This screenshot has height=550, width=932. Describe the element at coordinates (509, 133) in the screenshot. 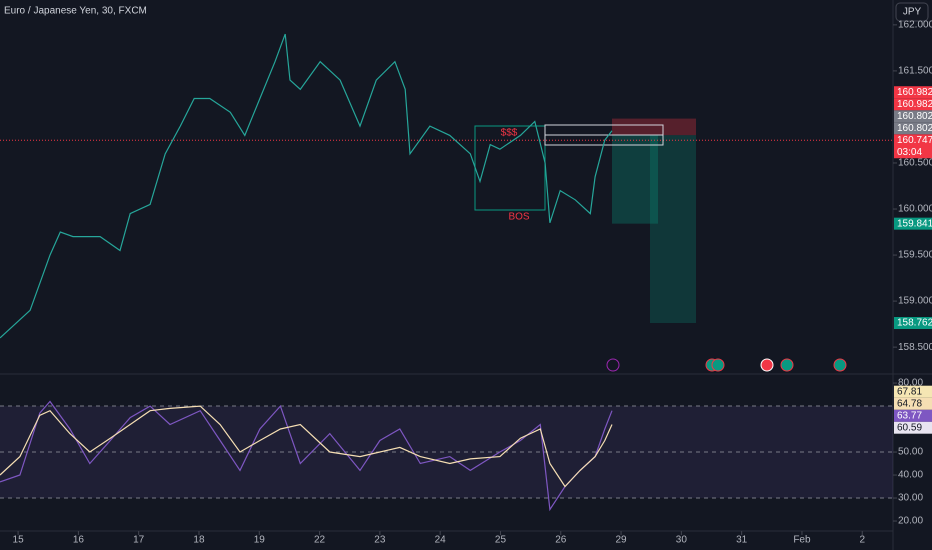

I see `annotation: $$$` at that location.